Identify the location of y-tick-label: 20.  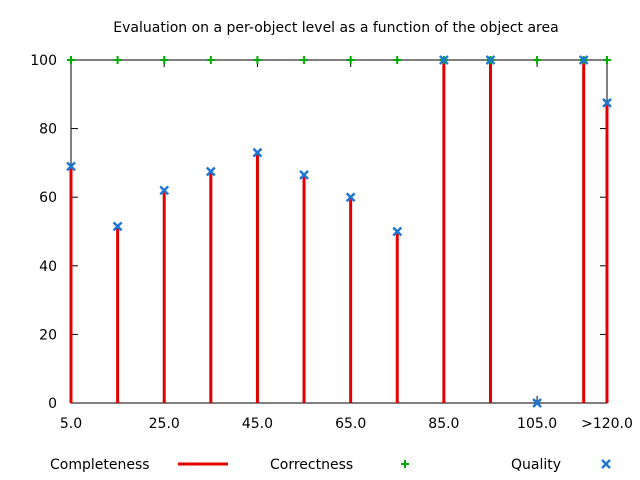
(48, 335).